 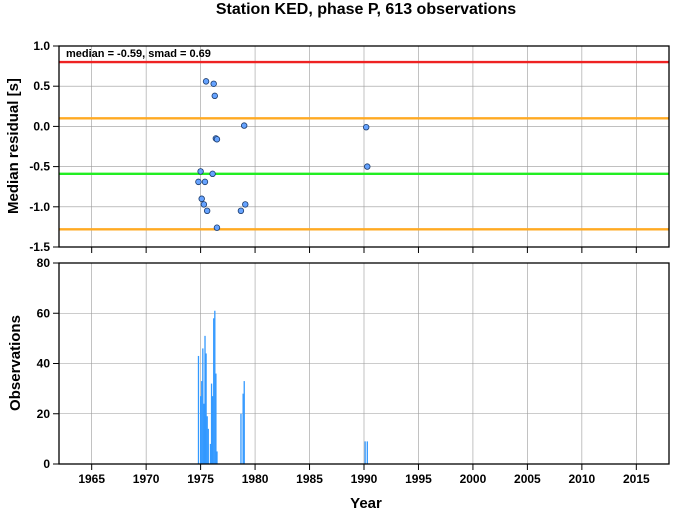 What do you see at coordinates (13, 146) in the screenshot?
I see `residual-axis-label: Median residual [s]` at bounding box center [13, 146].